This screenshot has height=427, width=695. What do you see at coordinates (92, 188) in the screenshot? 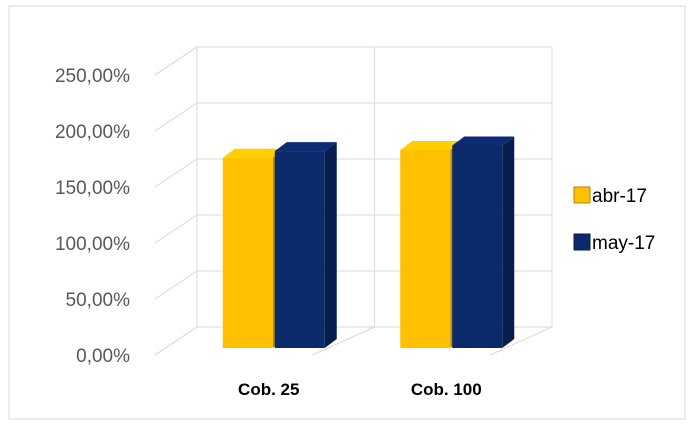
I see `y-tick-label: 150,00%` at bounding box center [92, 188].